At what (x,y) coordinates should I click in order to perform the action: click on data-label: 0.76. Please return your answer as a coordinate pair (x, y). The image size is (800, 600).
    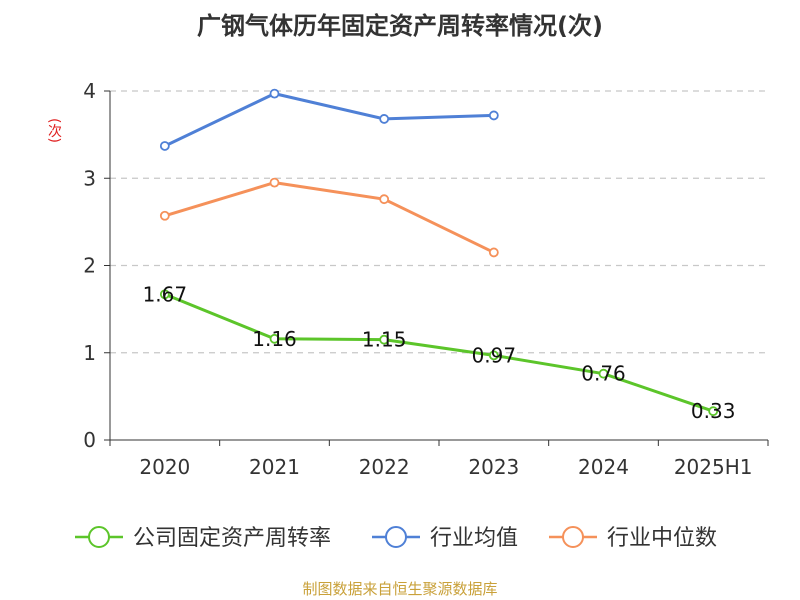
    Looking at the image, I should click on (603, 374).